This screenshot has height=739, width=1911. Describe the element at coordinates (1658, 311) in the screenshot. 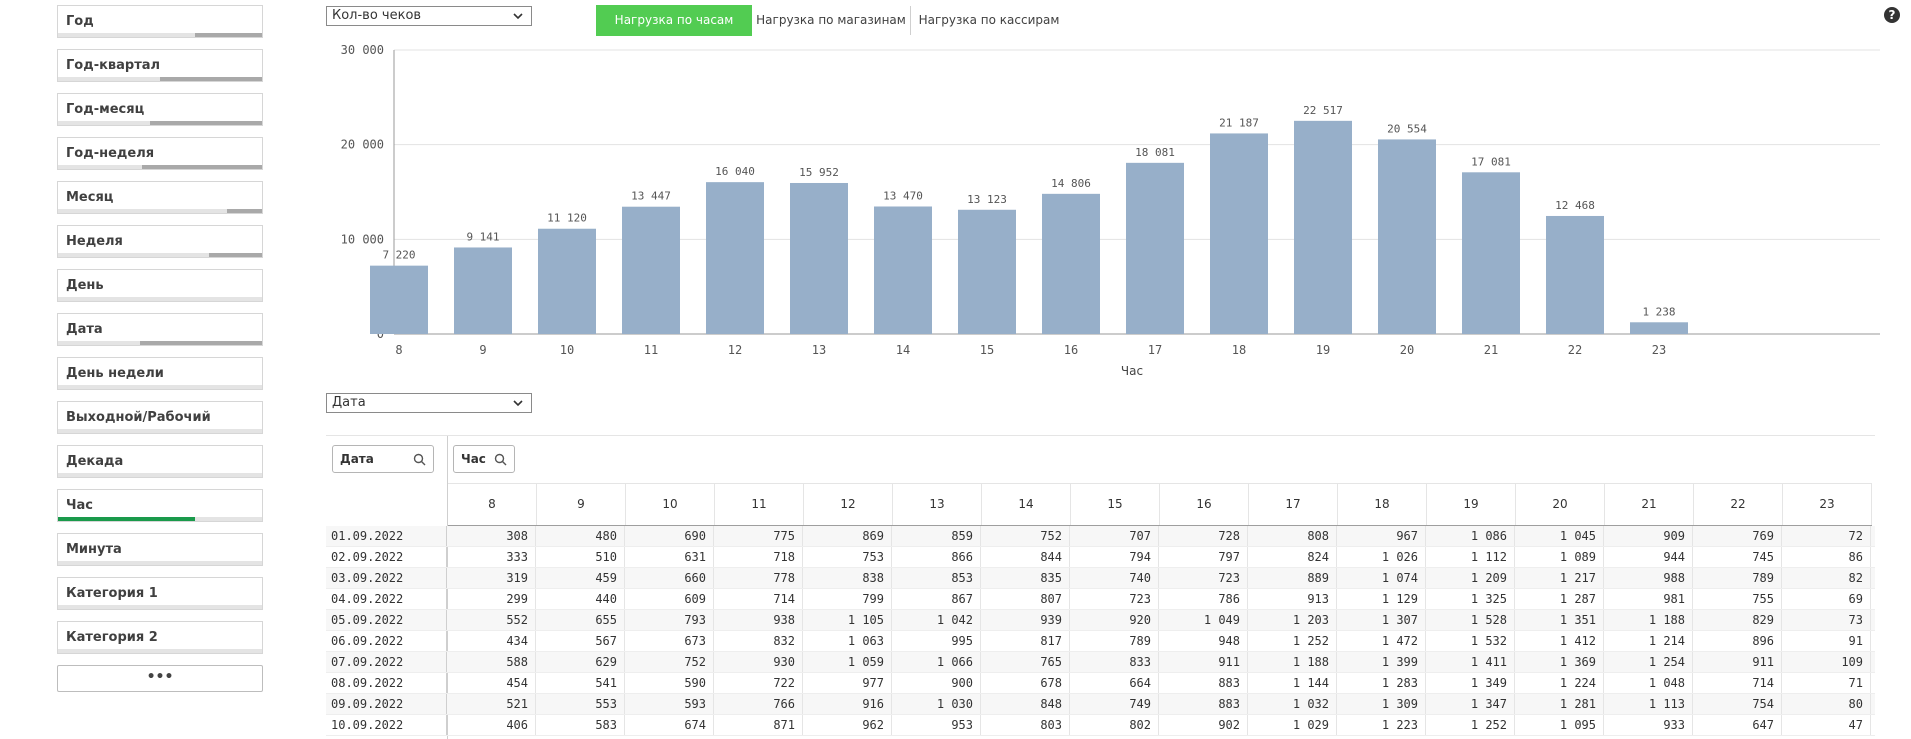

I see `bar-value-label: 1 238` at that location.